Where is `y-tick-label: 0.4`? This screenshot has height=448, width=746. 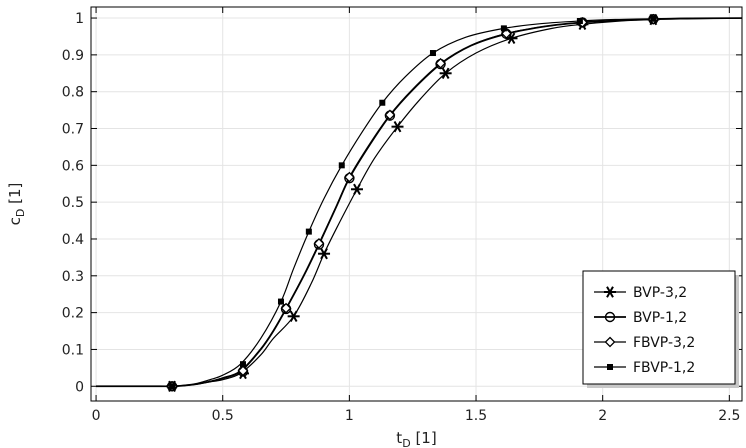 y-tick-label: 0.4 is located at coordinates (73, 240).